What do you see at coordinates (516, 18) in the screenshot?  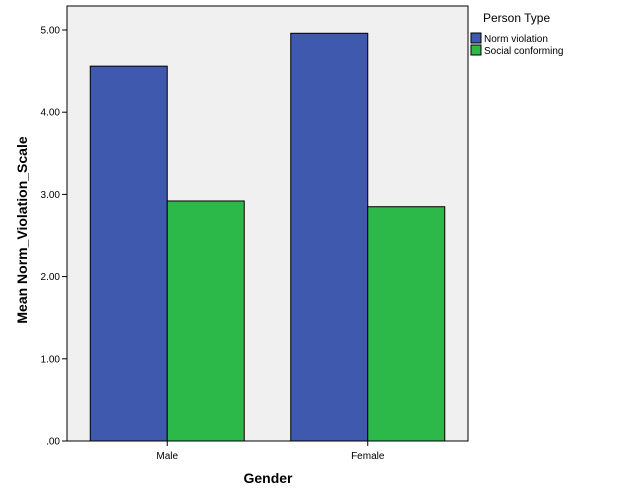 I see `legend-title: Person Type` at bounding box center [516, 18].